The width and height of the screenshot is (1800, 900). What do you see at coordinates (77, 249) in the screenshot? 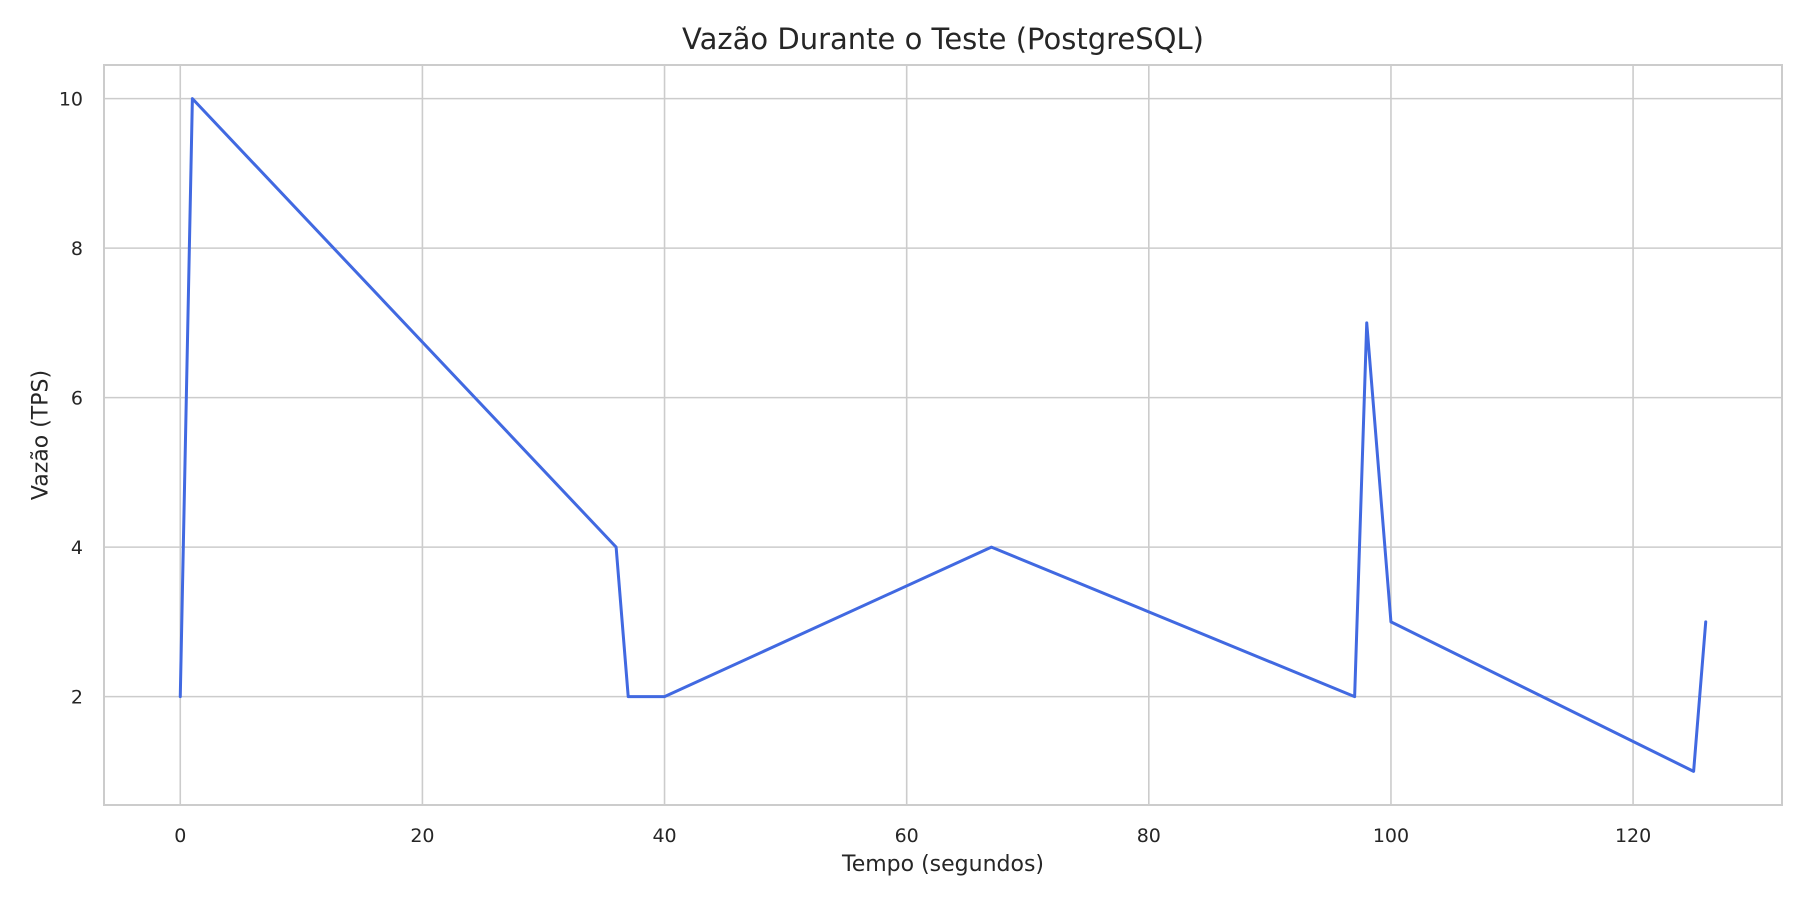
I see `y-tick-label: 8` at bounding box center [77, 249].